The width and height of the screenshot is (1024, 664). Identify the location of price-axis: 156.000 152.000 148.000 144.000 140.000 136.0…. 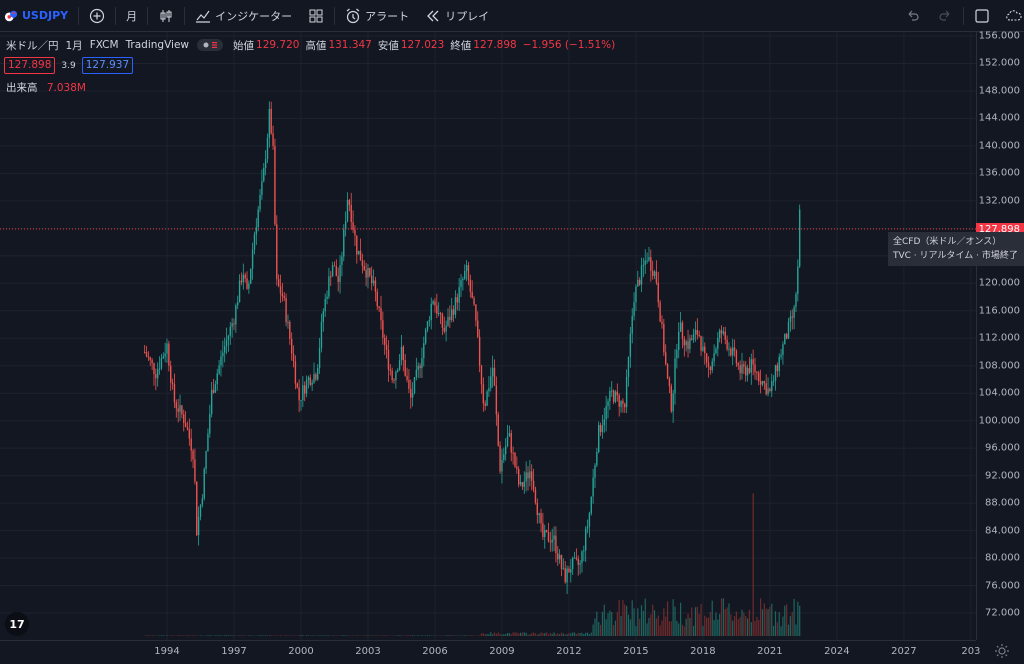
(1000, 335).